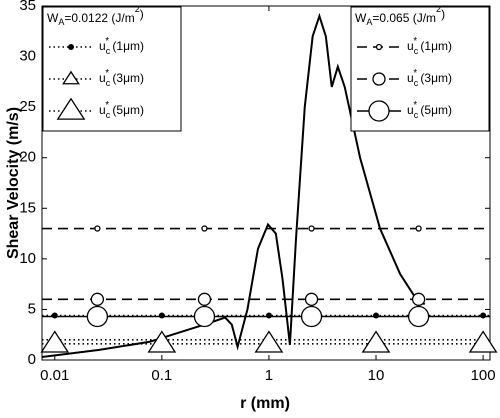  Describe the element at coordinates (99, 18) in the screenshot. I see `legend-title-part: =0.0122 (J/m` at that location.